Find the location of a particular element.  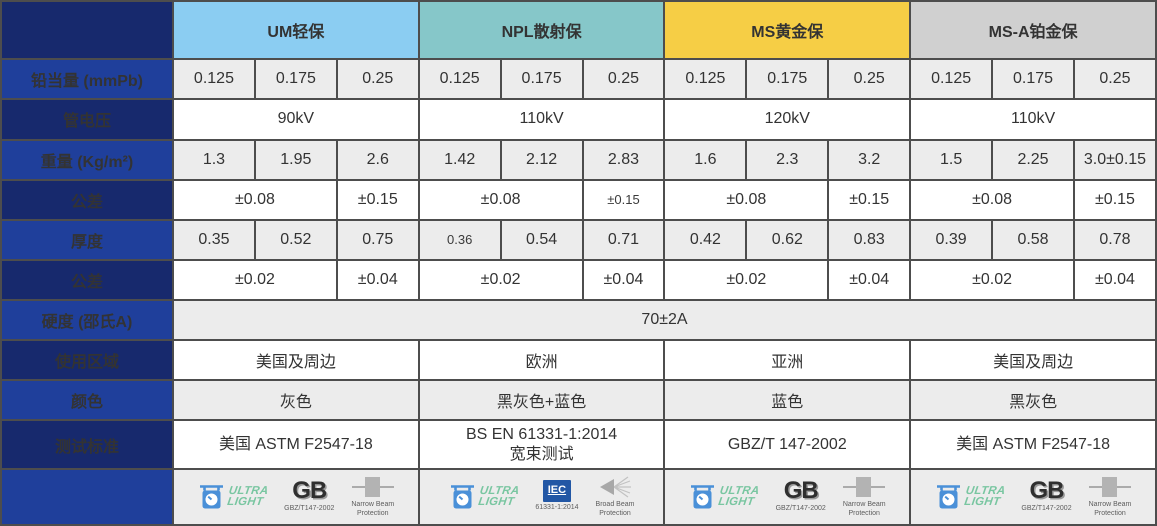

value-cell: GBZ/T 147-2002 is located at coordinates (787, 444).